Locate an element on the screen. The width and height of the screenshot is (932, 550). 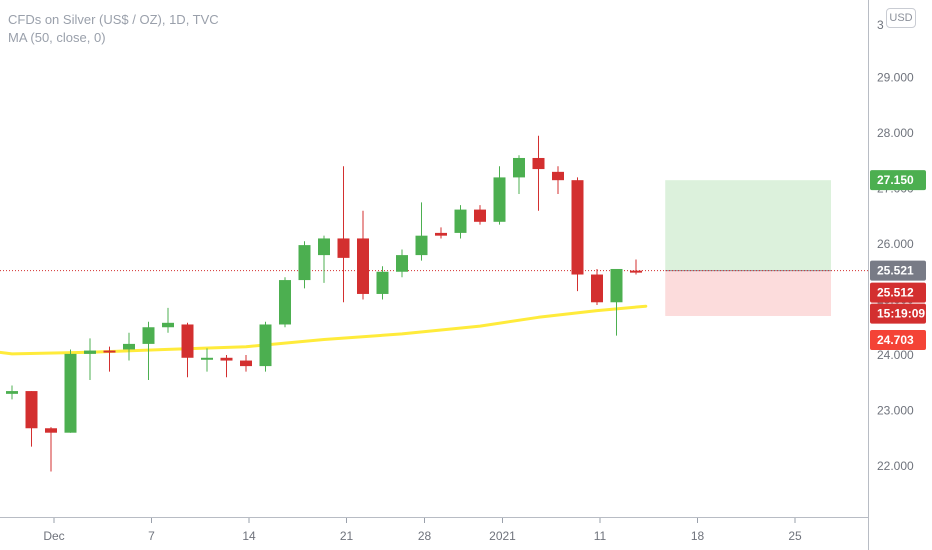
symbol-title: CFDs on Silver (US$ / OZ), 1D, TVC is located at coordinates (113, 19).